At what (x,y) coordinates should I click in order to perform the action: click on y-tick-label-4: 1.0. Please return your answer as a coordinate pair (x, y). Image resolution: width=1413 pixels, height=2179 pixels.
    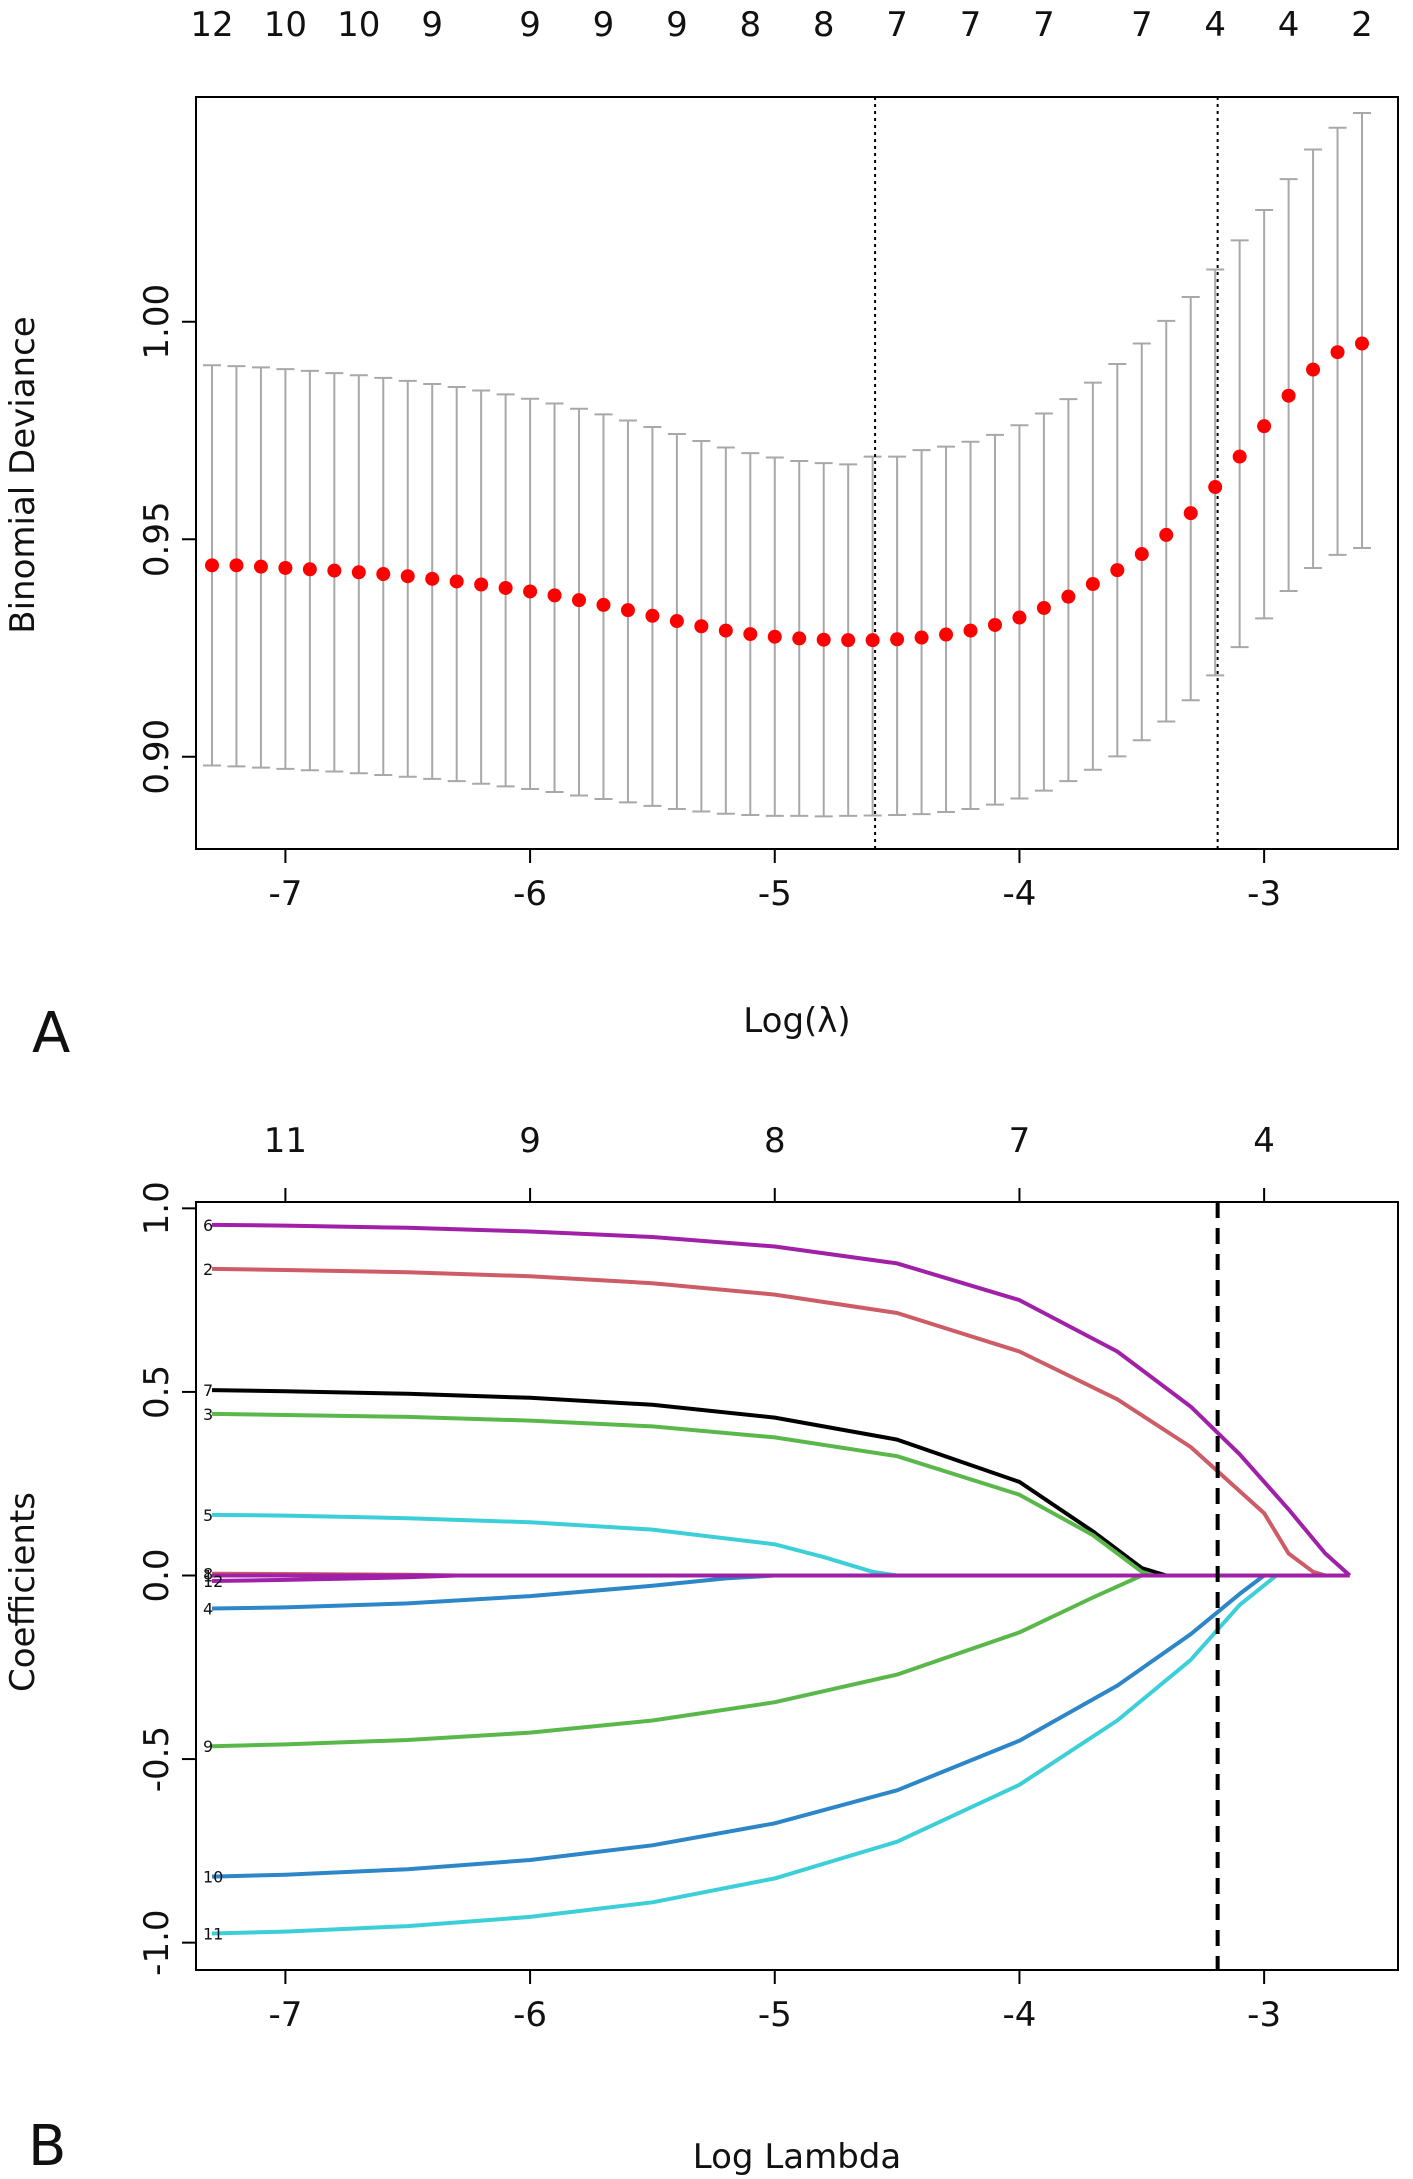
    Looking at the image, I should click on (157, 1208).